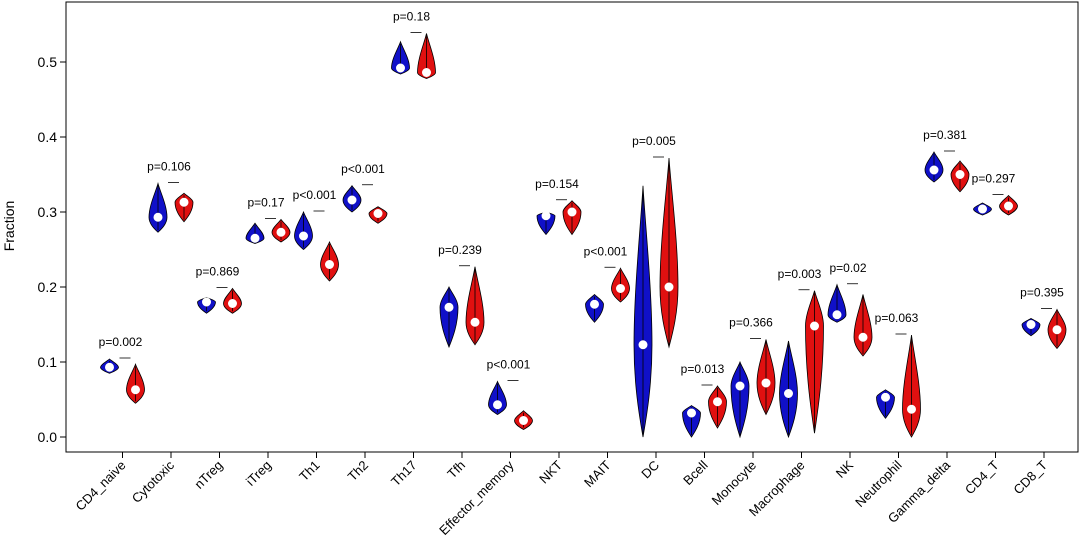 Image resolution: width=1084 pixels, height=538 pixels. I want to click on violin-group-gamma-delta: p=0.381, so click(946, 160).